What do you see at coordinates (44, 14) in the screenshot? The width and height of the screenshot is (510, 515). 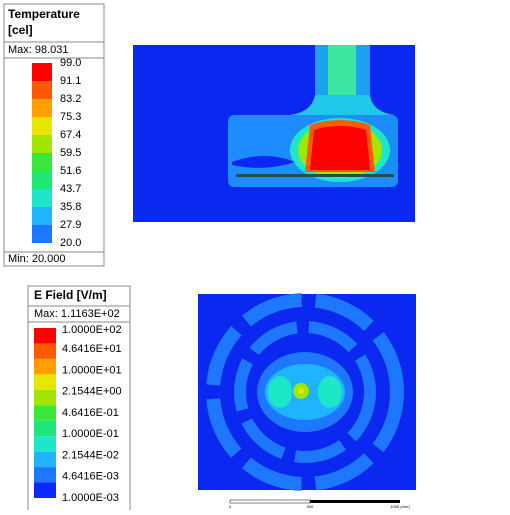 I see `legend-title: Temperature` at bounding box center [44, 14].